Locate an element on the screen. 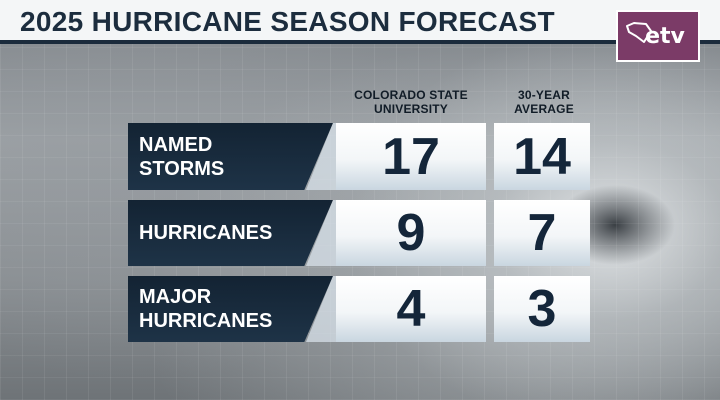  row-label-line1: HURRICANES is located at coordinates (206, 233).